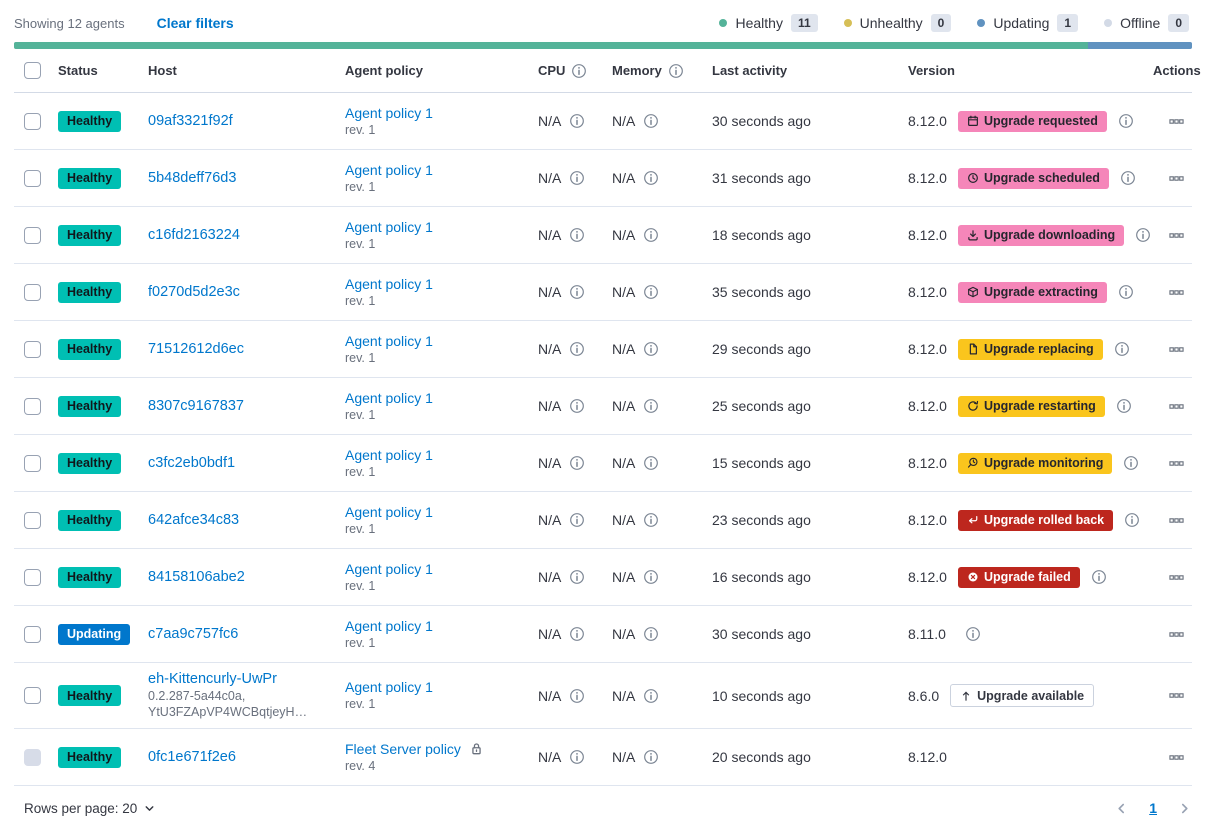  What do you see at coordinates (931, 70) in the screenshot?
I see `header-version: Version` at bounding box center [931, 70].